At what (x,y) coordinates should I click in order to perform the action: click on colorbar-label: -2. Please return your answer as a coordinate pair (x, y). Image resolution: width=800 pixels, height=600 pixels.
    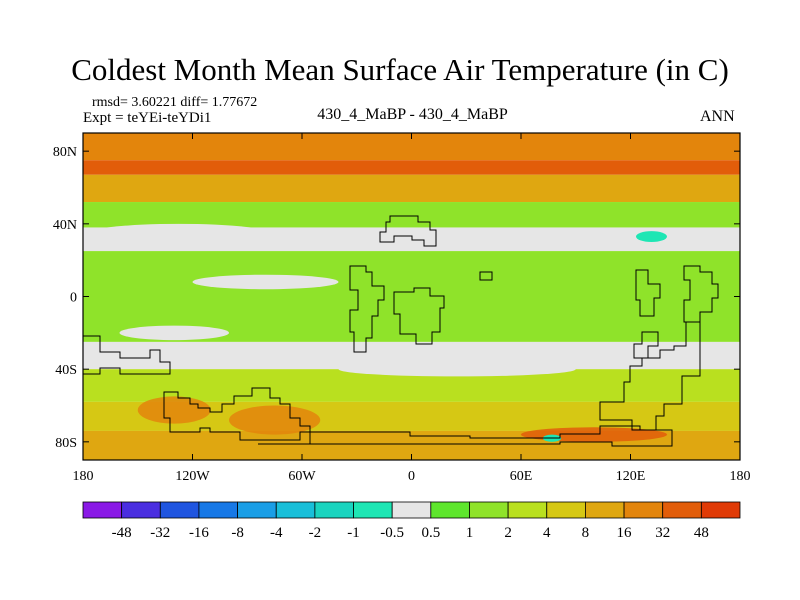
    Looking at the image, I should click on (315, 533).